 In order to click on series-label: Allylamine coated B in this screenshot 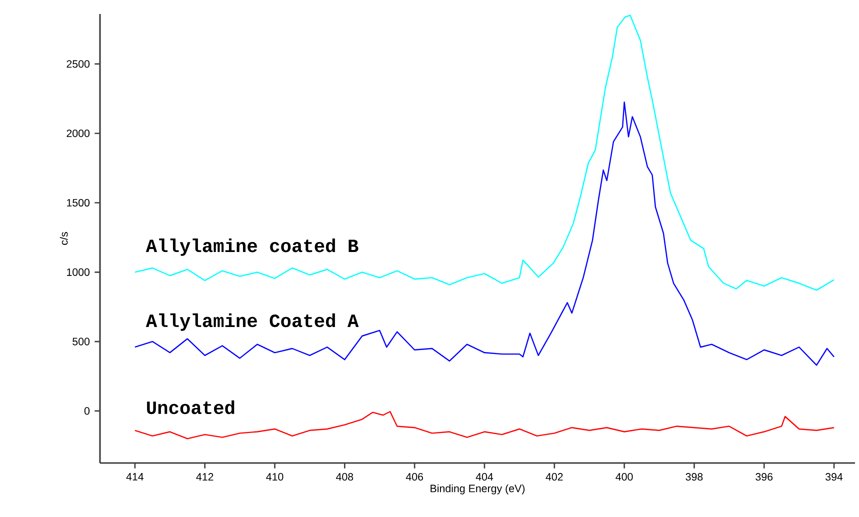, I will do `click(252, 247)`.